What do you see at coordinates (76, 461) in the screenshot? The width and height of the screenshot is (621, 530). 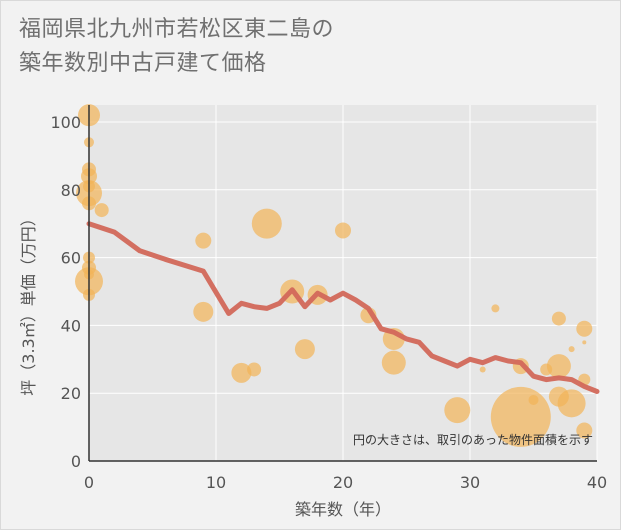 I see `y-tick-label-0: 0` at bounding box center [76, 461].